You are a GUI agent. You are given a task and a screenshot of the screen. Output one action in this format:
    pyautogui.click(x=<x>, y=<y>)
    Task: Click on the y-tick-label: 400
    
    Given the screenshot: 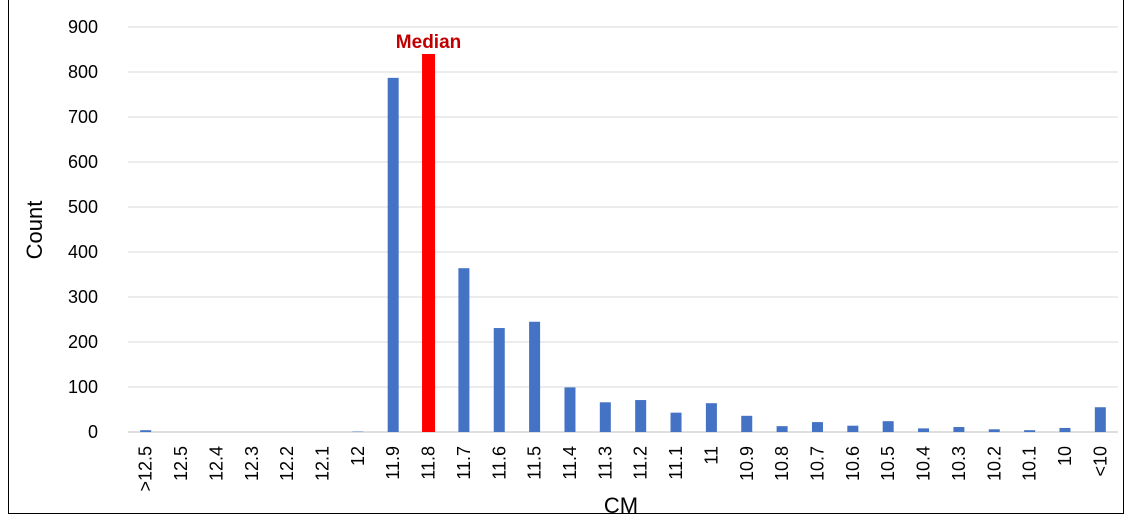 What is the action you would take?
    pyautogui.click(x=83, y=252)
    